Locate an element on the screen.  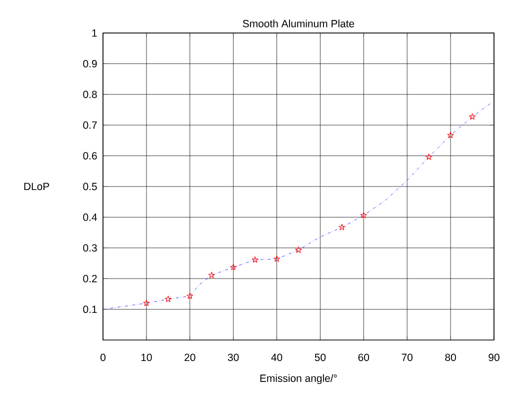
y-tick-label: 0.8 is located at coordinates (90, 94).